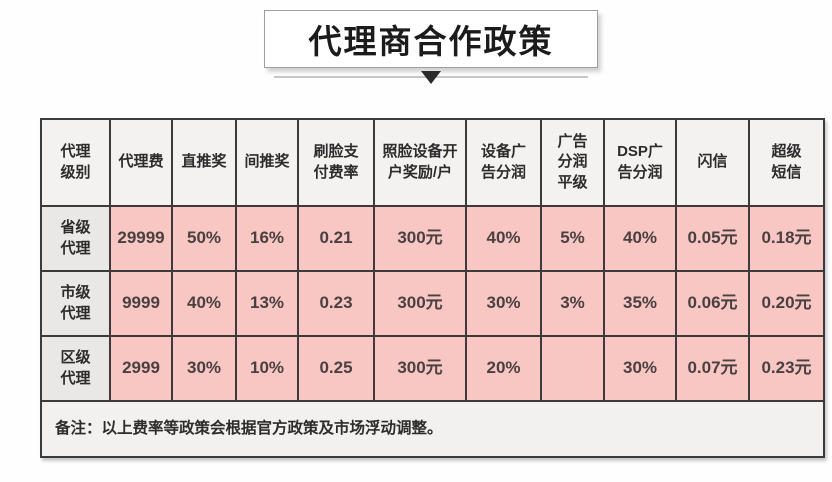  What do you see at coordinates (712, 162) in the screenshot?
I see `column-header: 闪信` at bounding box center [712, 162].